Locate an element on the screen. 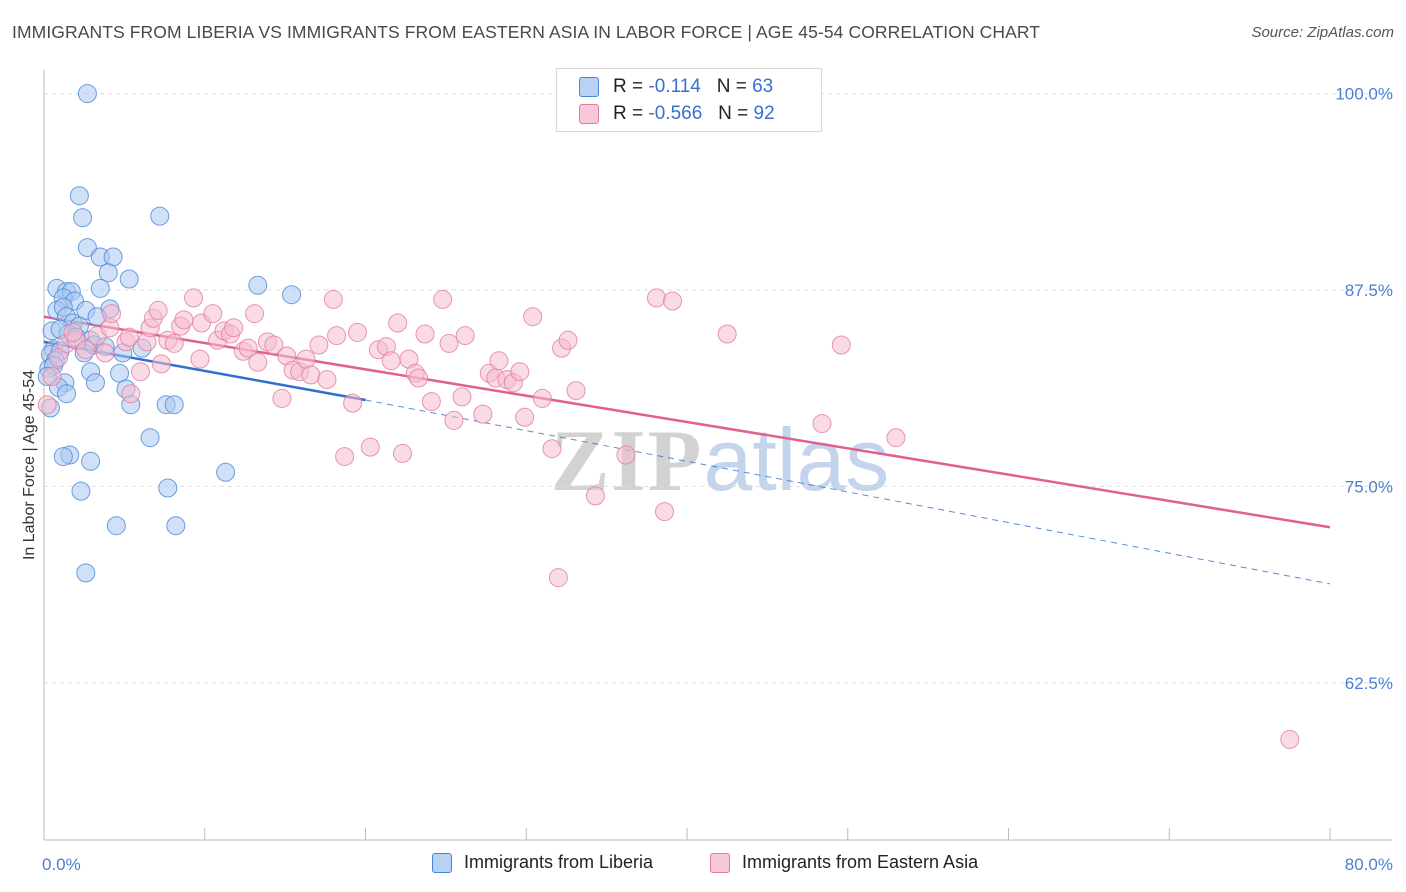  liberia-trend-extension is located at coordinates (848, 492).